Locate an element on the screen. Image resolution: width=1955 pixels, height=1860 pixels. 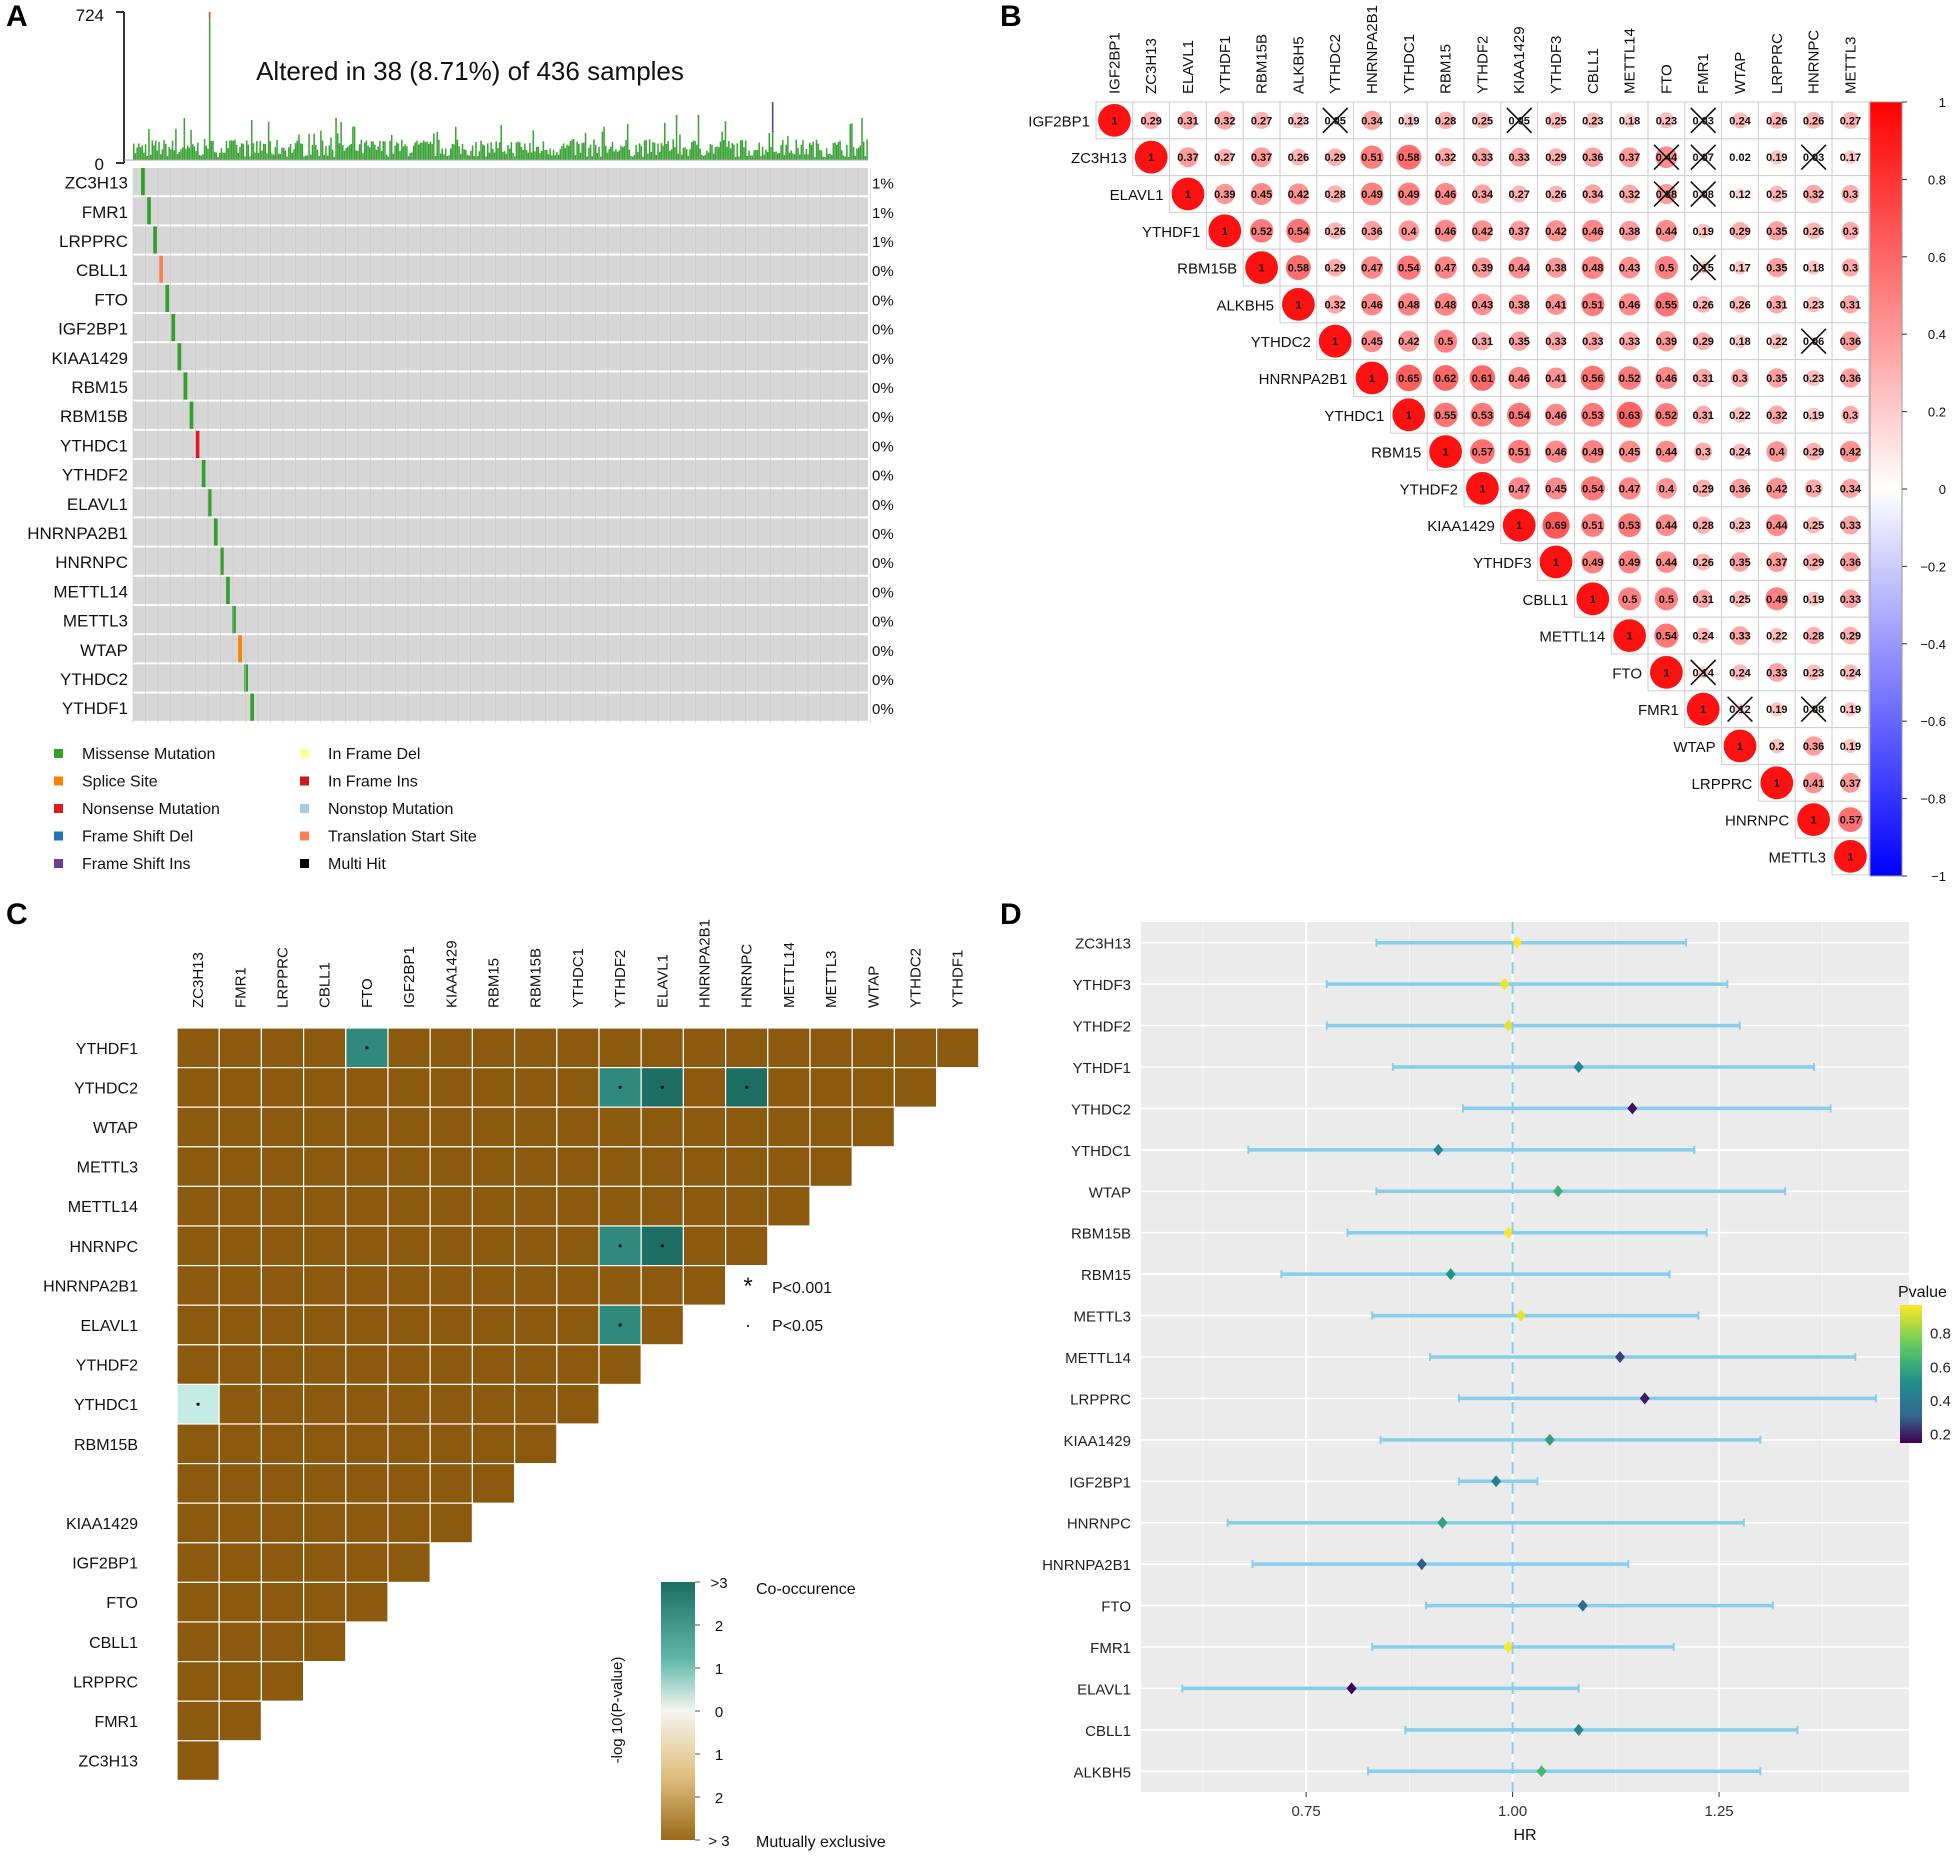
corr-value-label: 0.53 is located at coordinates (1482, 416).